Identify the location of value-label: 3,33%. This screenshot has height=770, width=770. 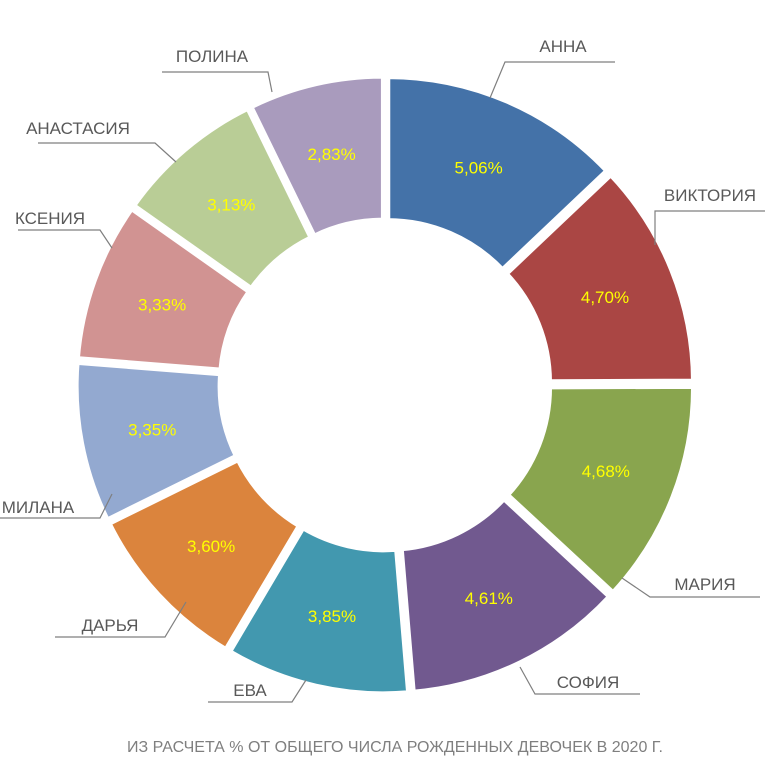
(162, 304).